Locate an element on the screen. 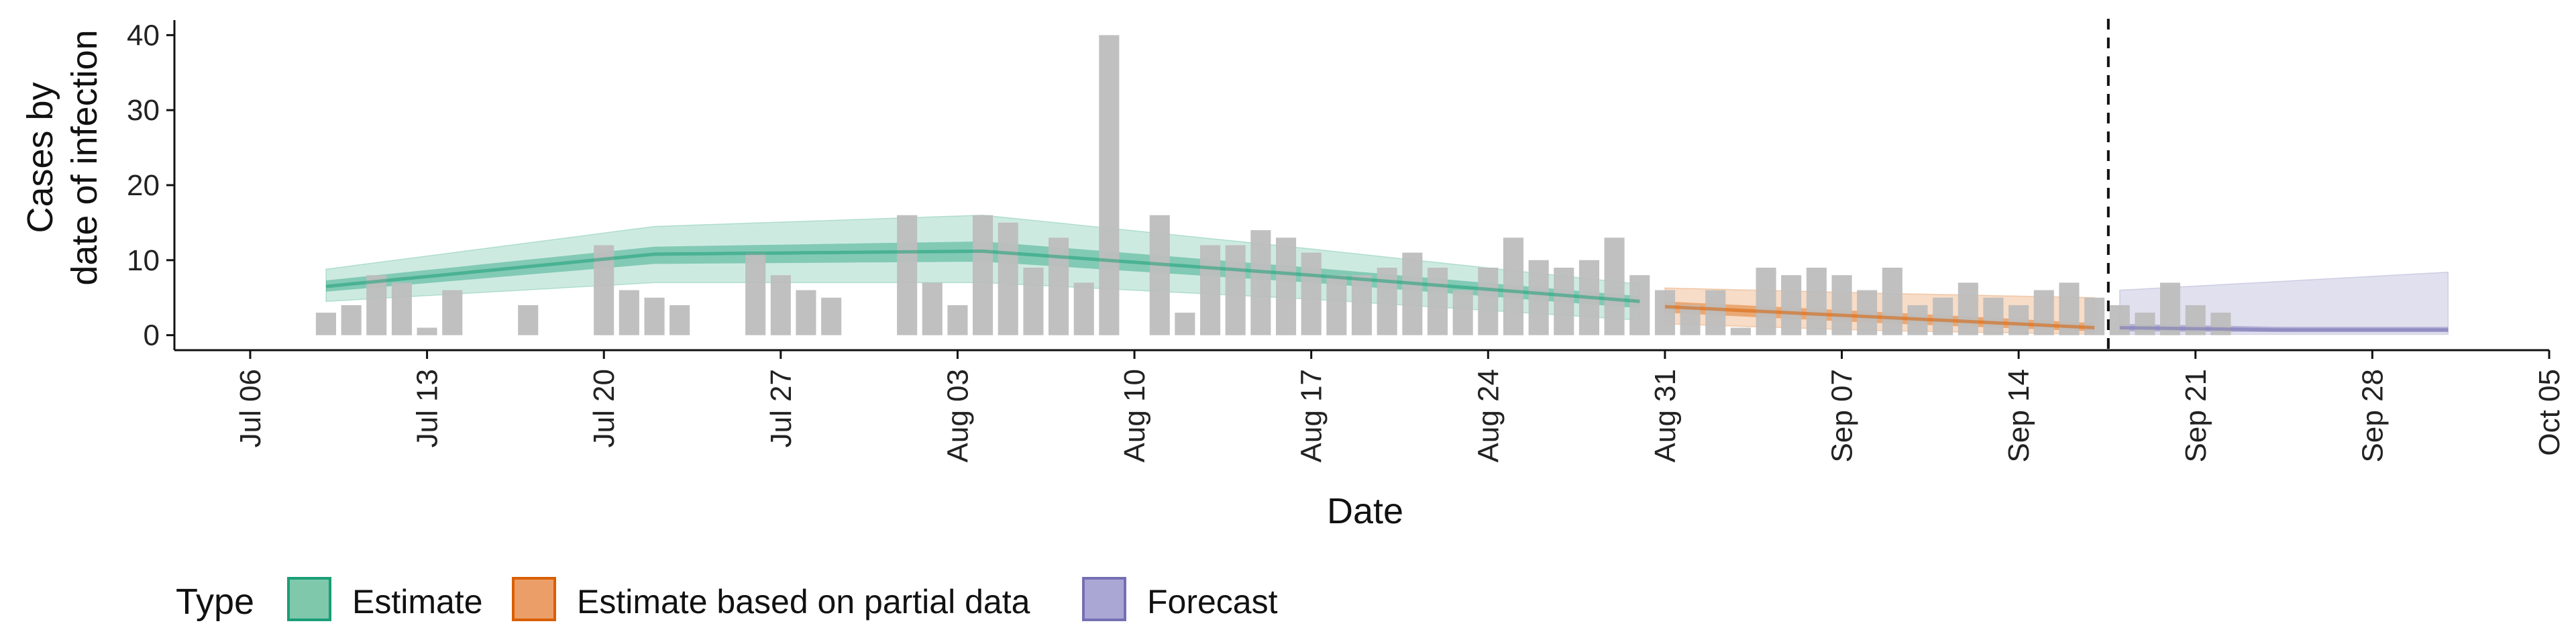 The width and height of the screenshot is (2576, 644). y-axis-title-line2: date of infection is located at coordinates (84, 157).